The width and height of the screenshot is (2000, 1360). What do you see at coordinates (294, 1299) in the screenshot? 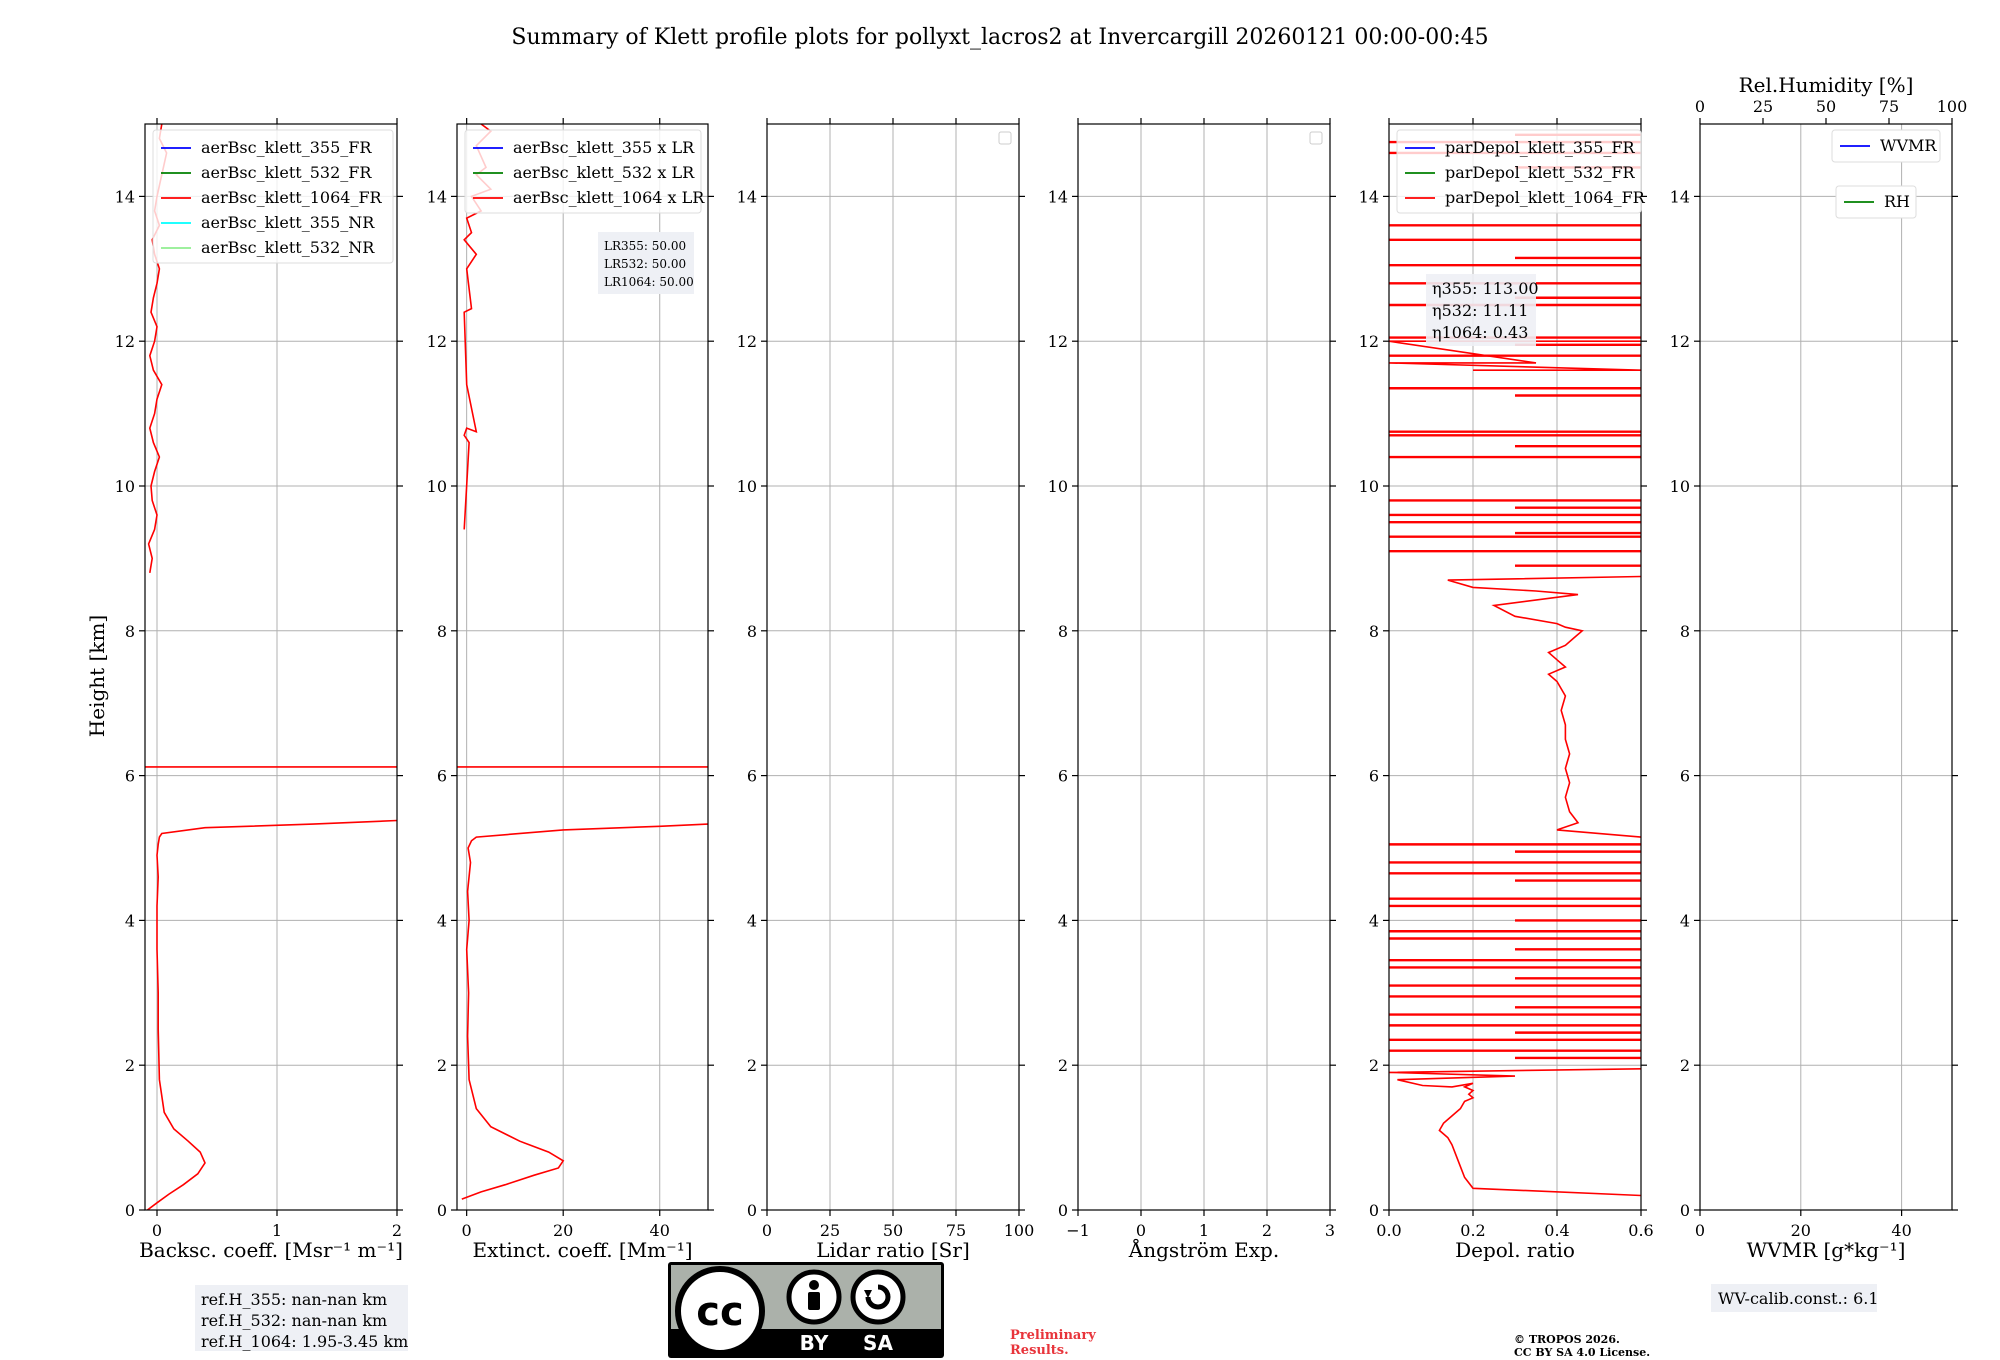
I see `ref-h-355: ref.H_355: nan-nan km` at bounding box center [294, 1299].